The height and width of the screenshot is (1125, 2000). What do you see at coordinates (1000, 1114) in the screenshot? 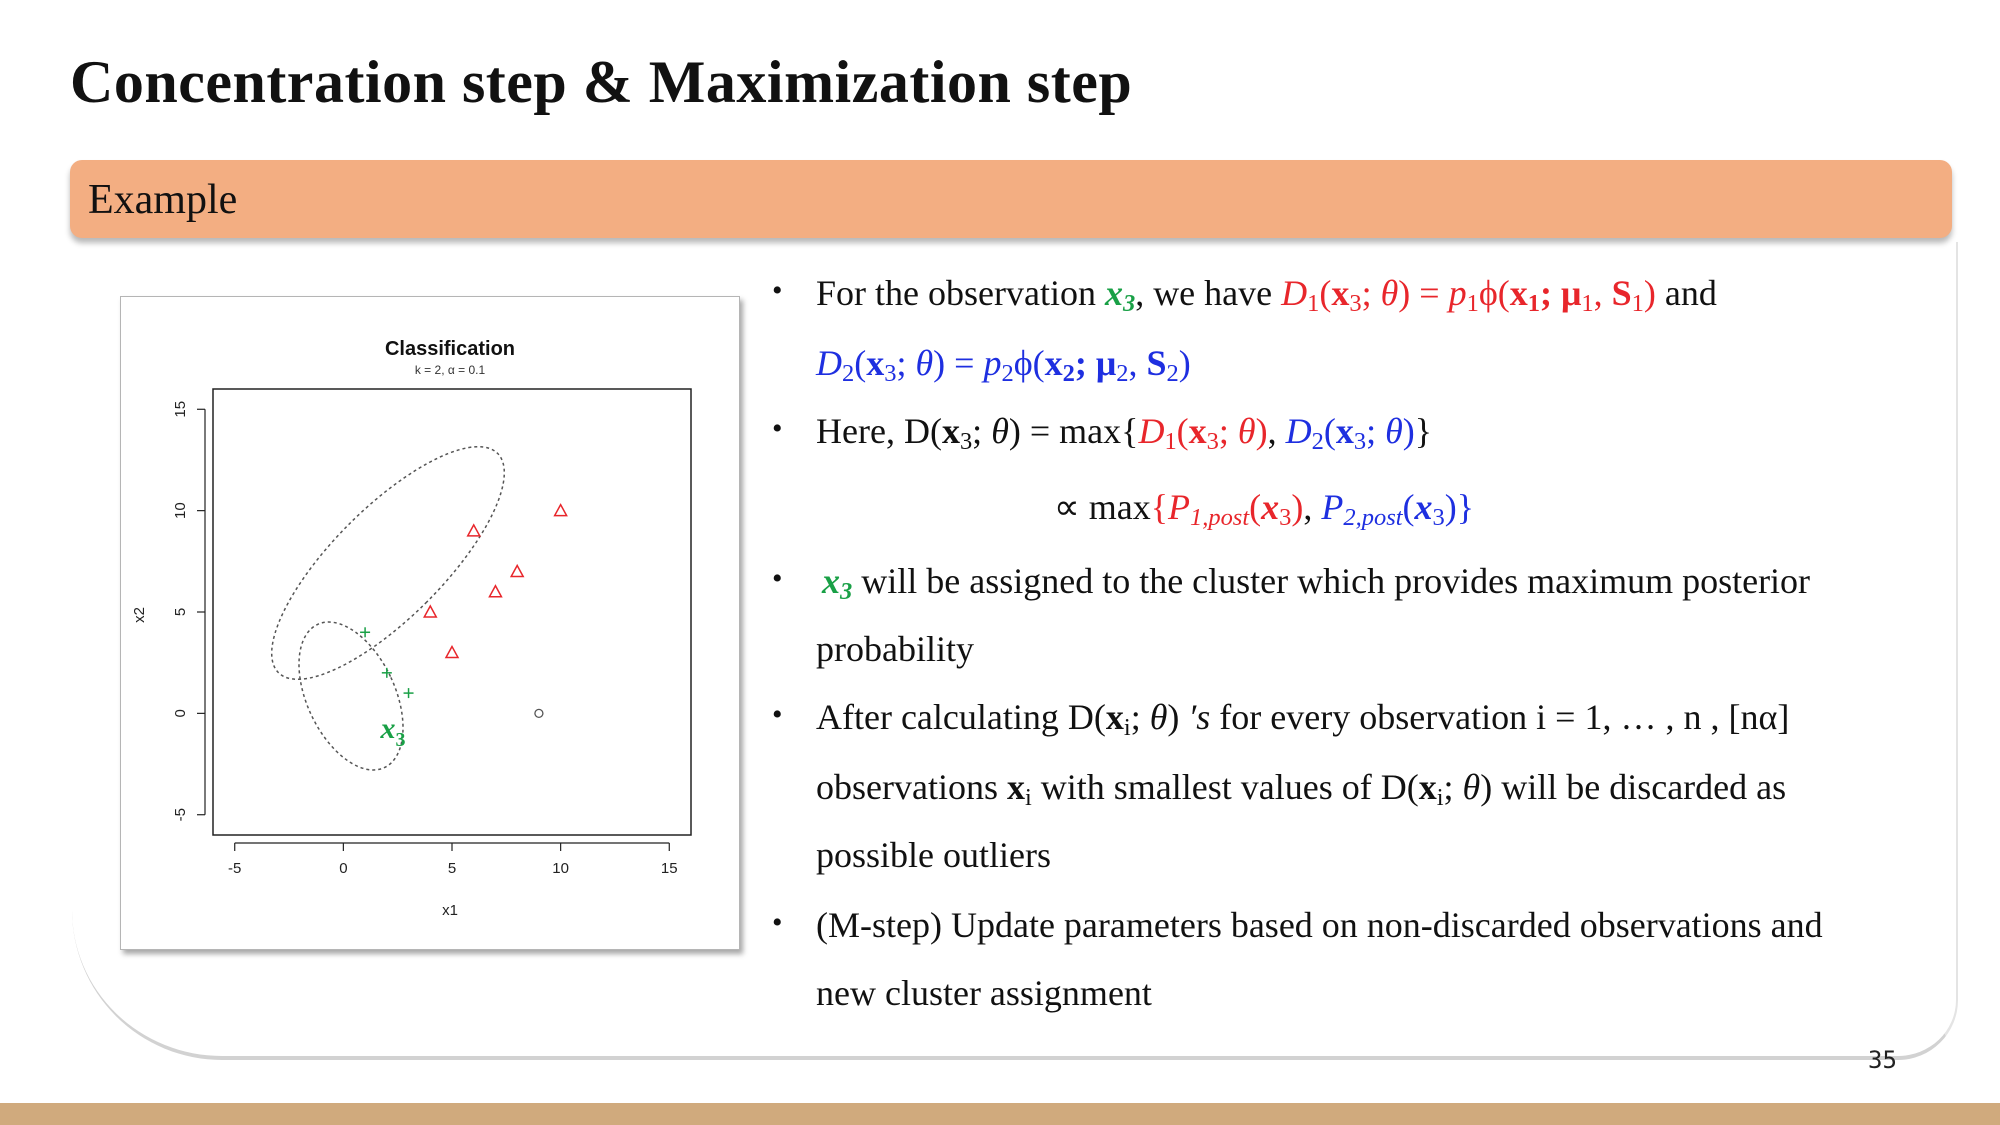
I see `footer-bar` at bounding box center [1000, 1114].